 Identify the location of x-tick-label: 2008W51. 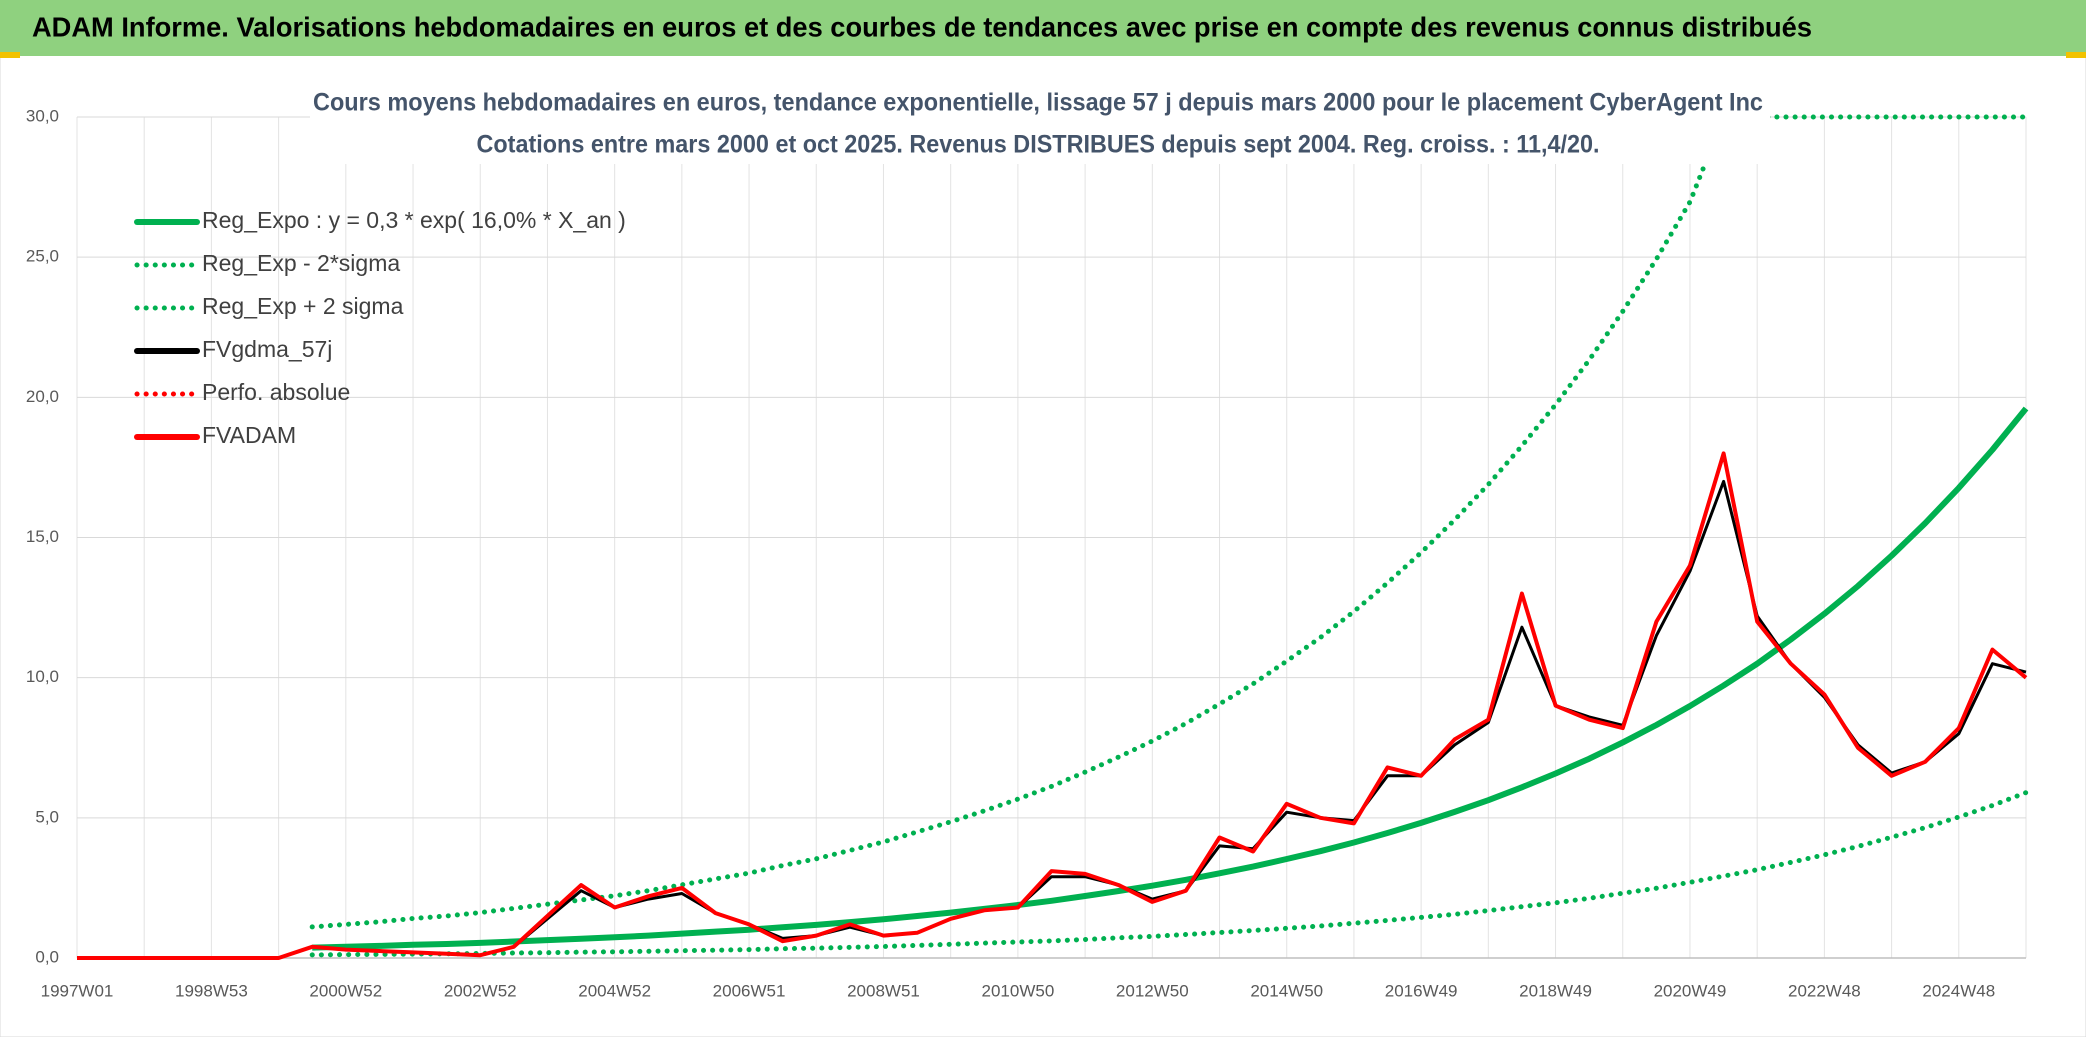
(883, 990).